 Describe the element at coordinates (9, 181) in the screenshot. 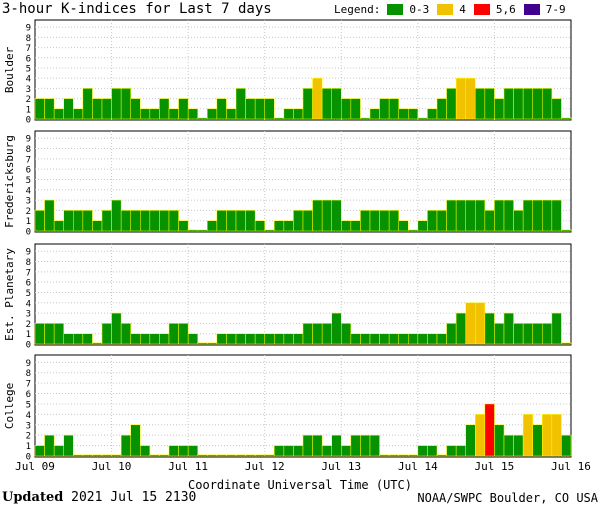

I see `y-axis-label: Fredericksburg` at that location.